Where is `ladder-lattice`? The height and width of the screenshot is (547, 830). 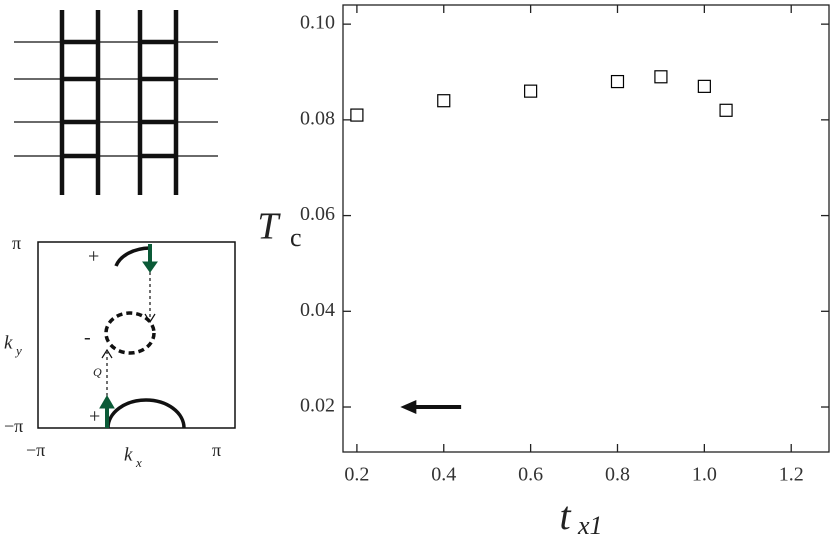 ladder-lattice is located at coordinates (116, 102).